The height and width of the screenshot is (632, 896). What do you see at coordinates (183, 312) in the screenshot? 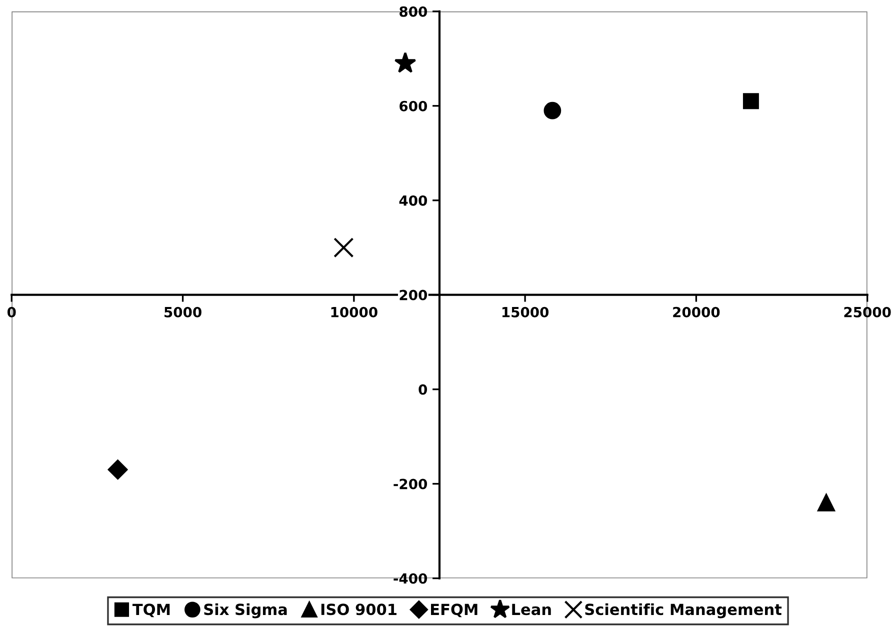
I see `x-tick-label: 5000` at bounding box center [183, 312].